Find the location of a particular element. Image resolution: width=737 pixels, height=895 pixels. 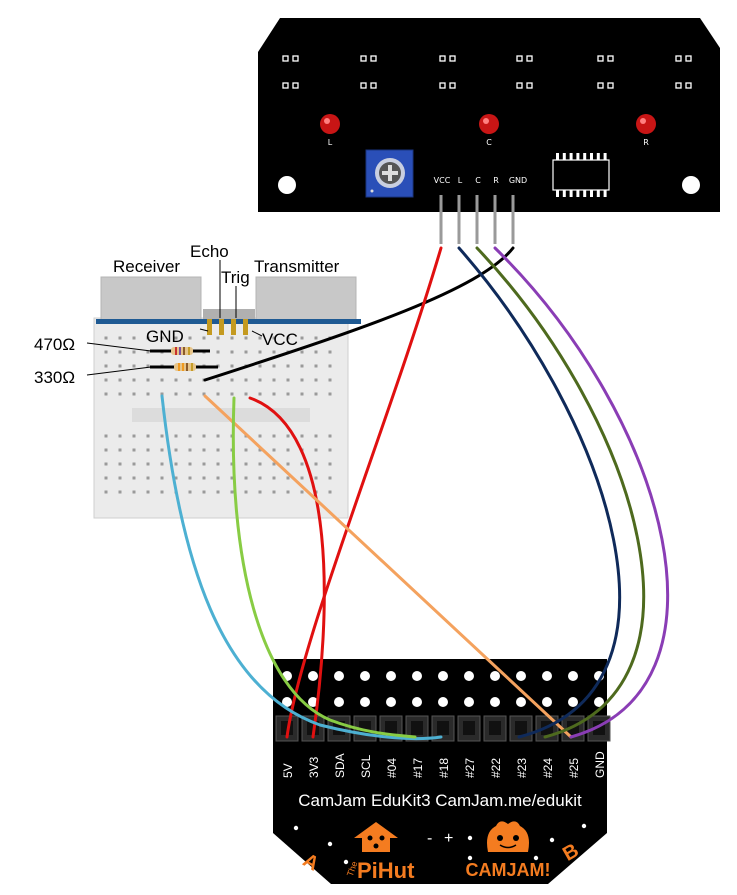

camjam-header-holes is located at coordinates (443, 689).